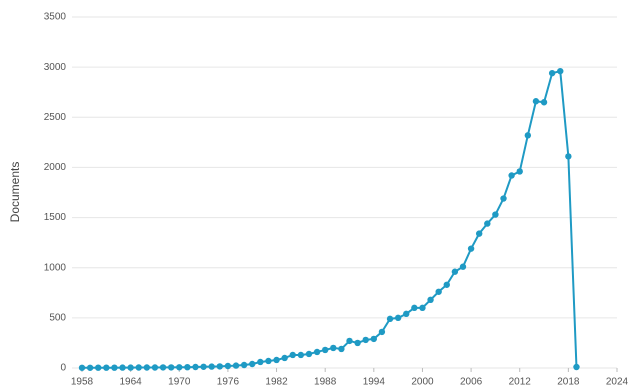 This screenshot has width=629, height=392. I want to click on y-axis-label: Documents, so click(15, 192).